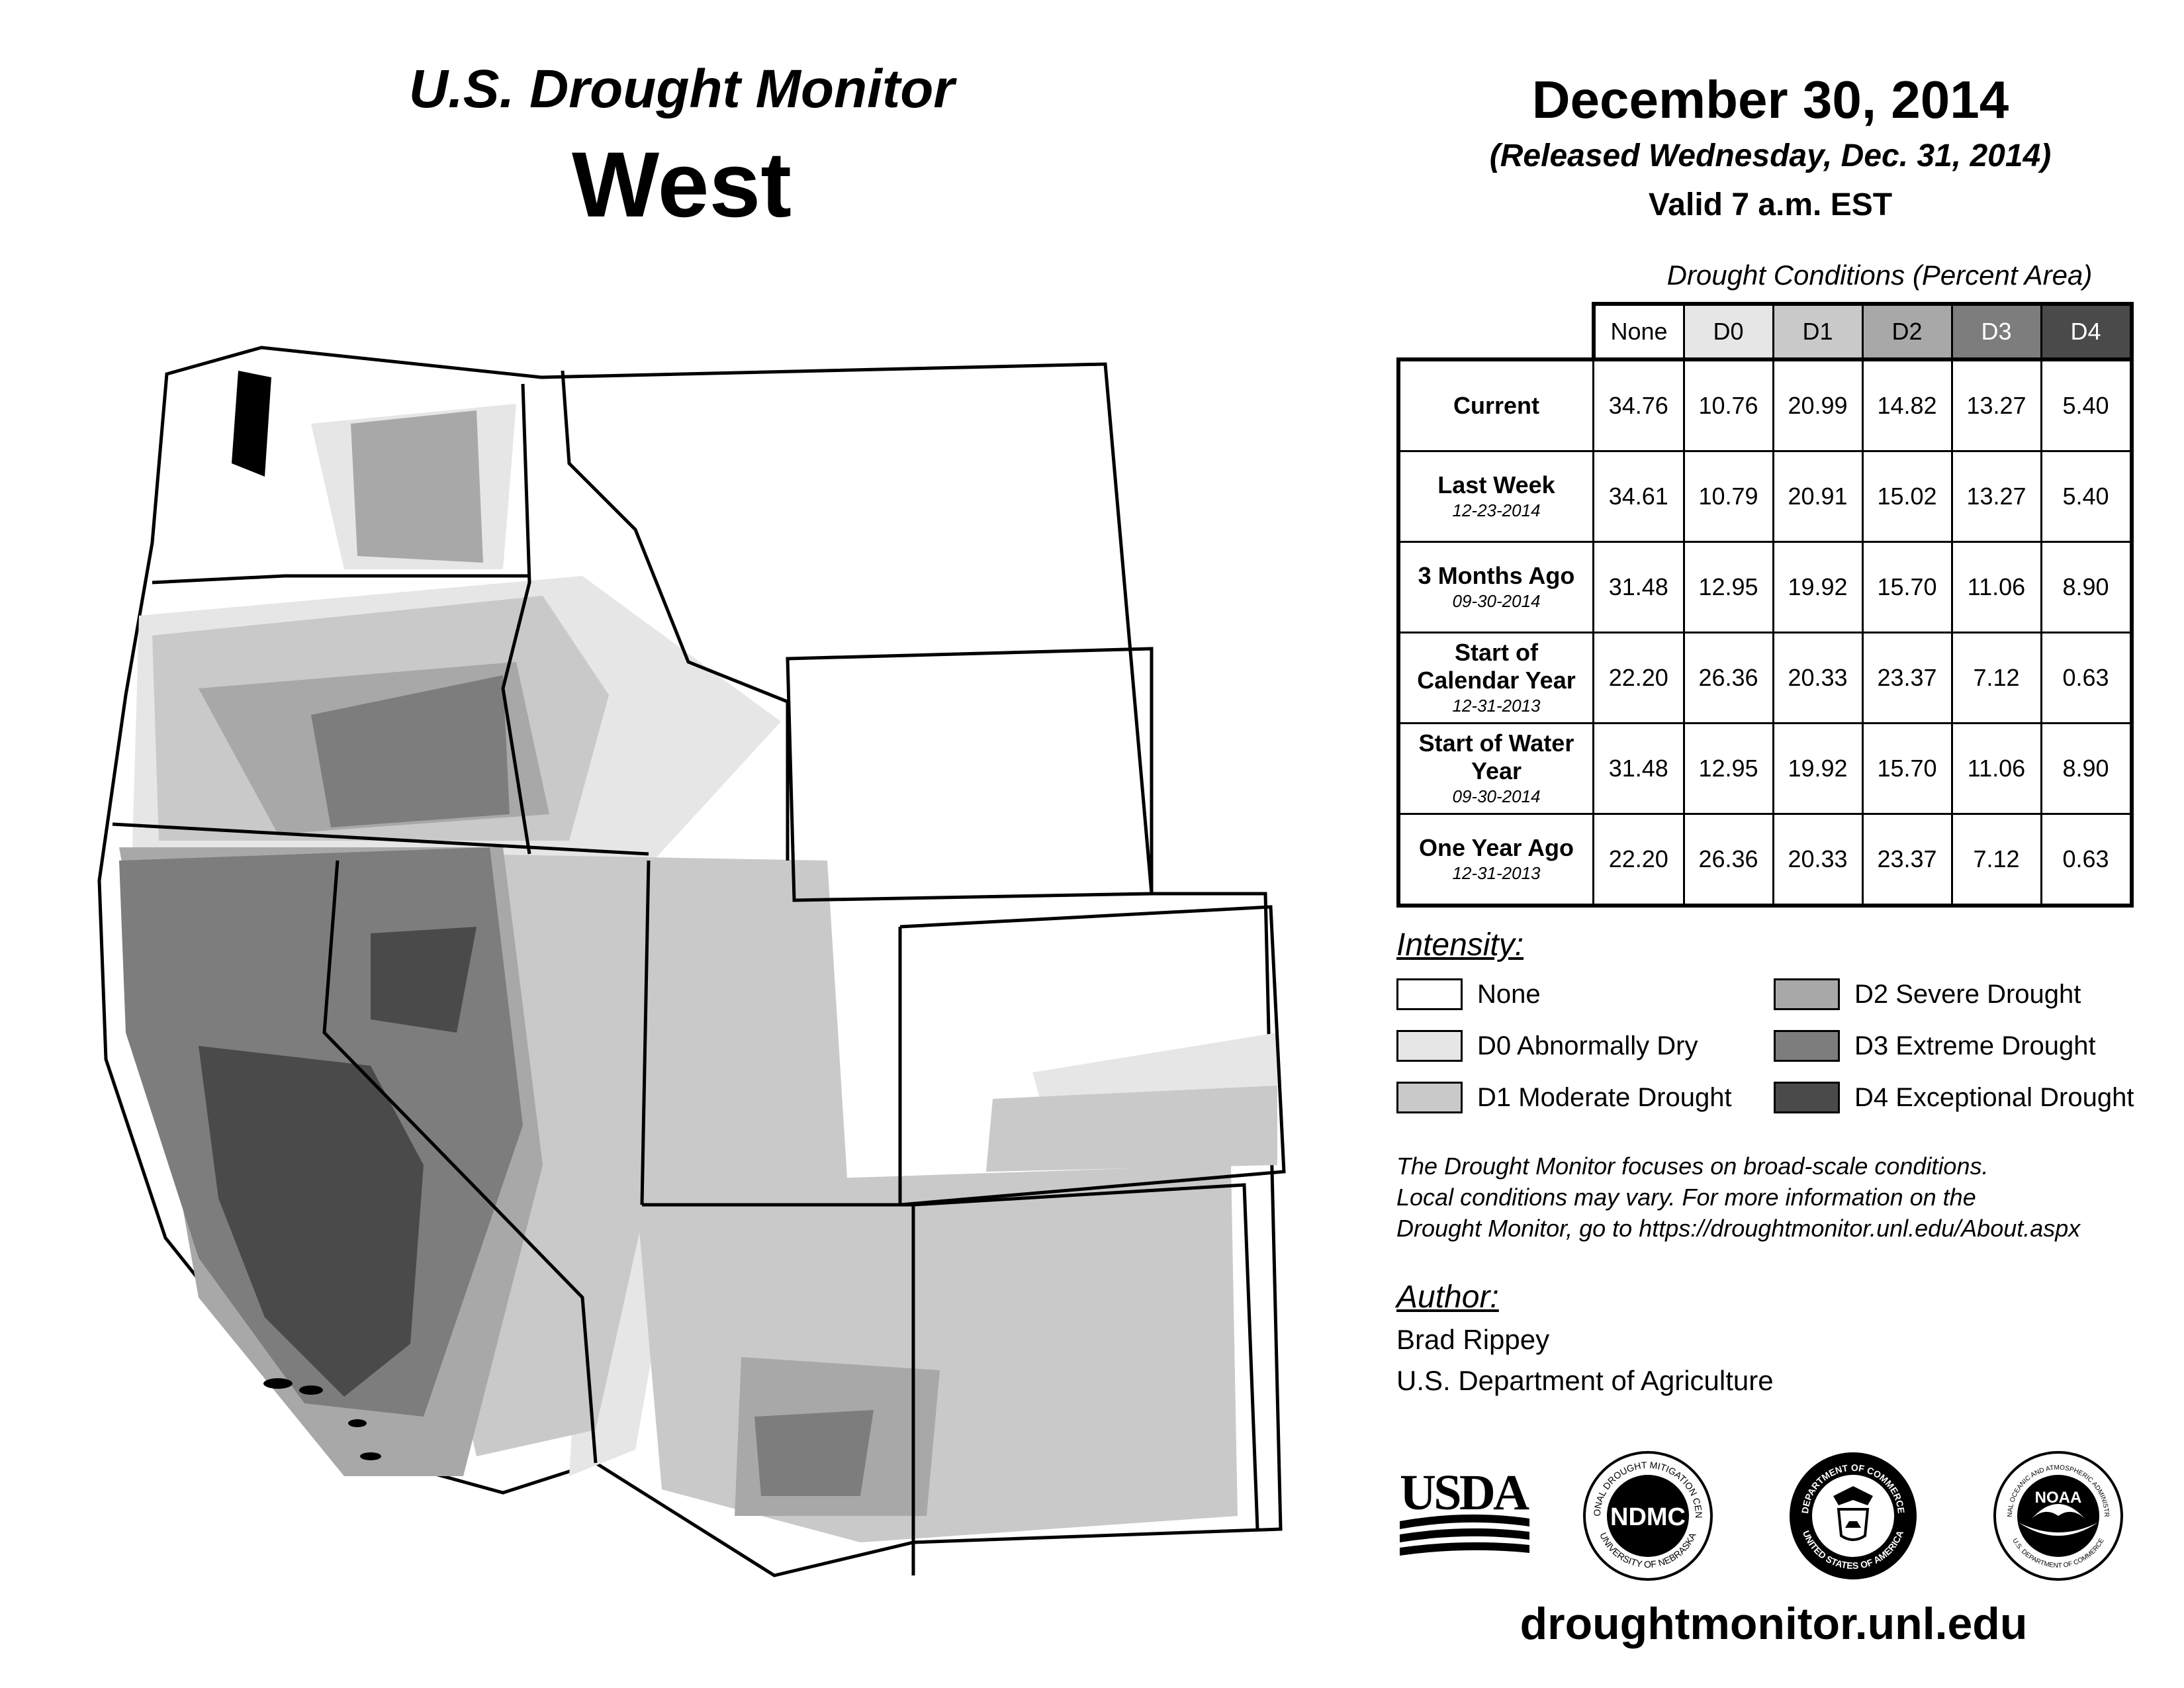  I want to click on legend-item-d2: D2 Severe Drought, so click(1928, 994).